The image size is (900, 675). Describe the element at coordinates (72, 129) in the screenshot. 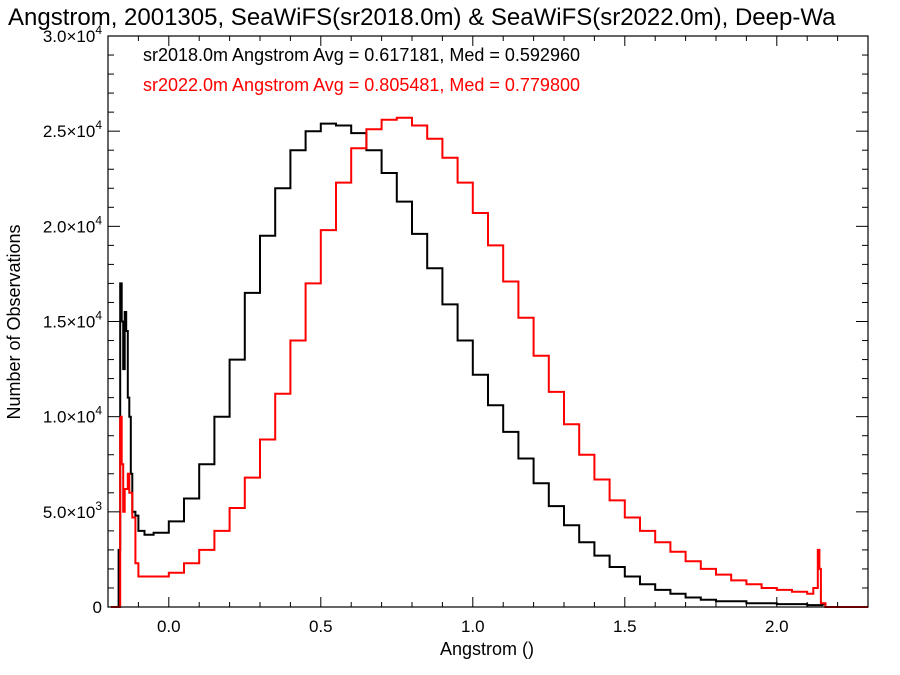

I see `y-tick-label: 2.5×10⁴` at that location.